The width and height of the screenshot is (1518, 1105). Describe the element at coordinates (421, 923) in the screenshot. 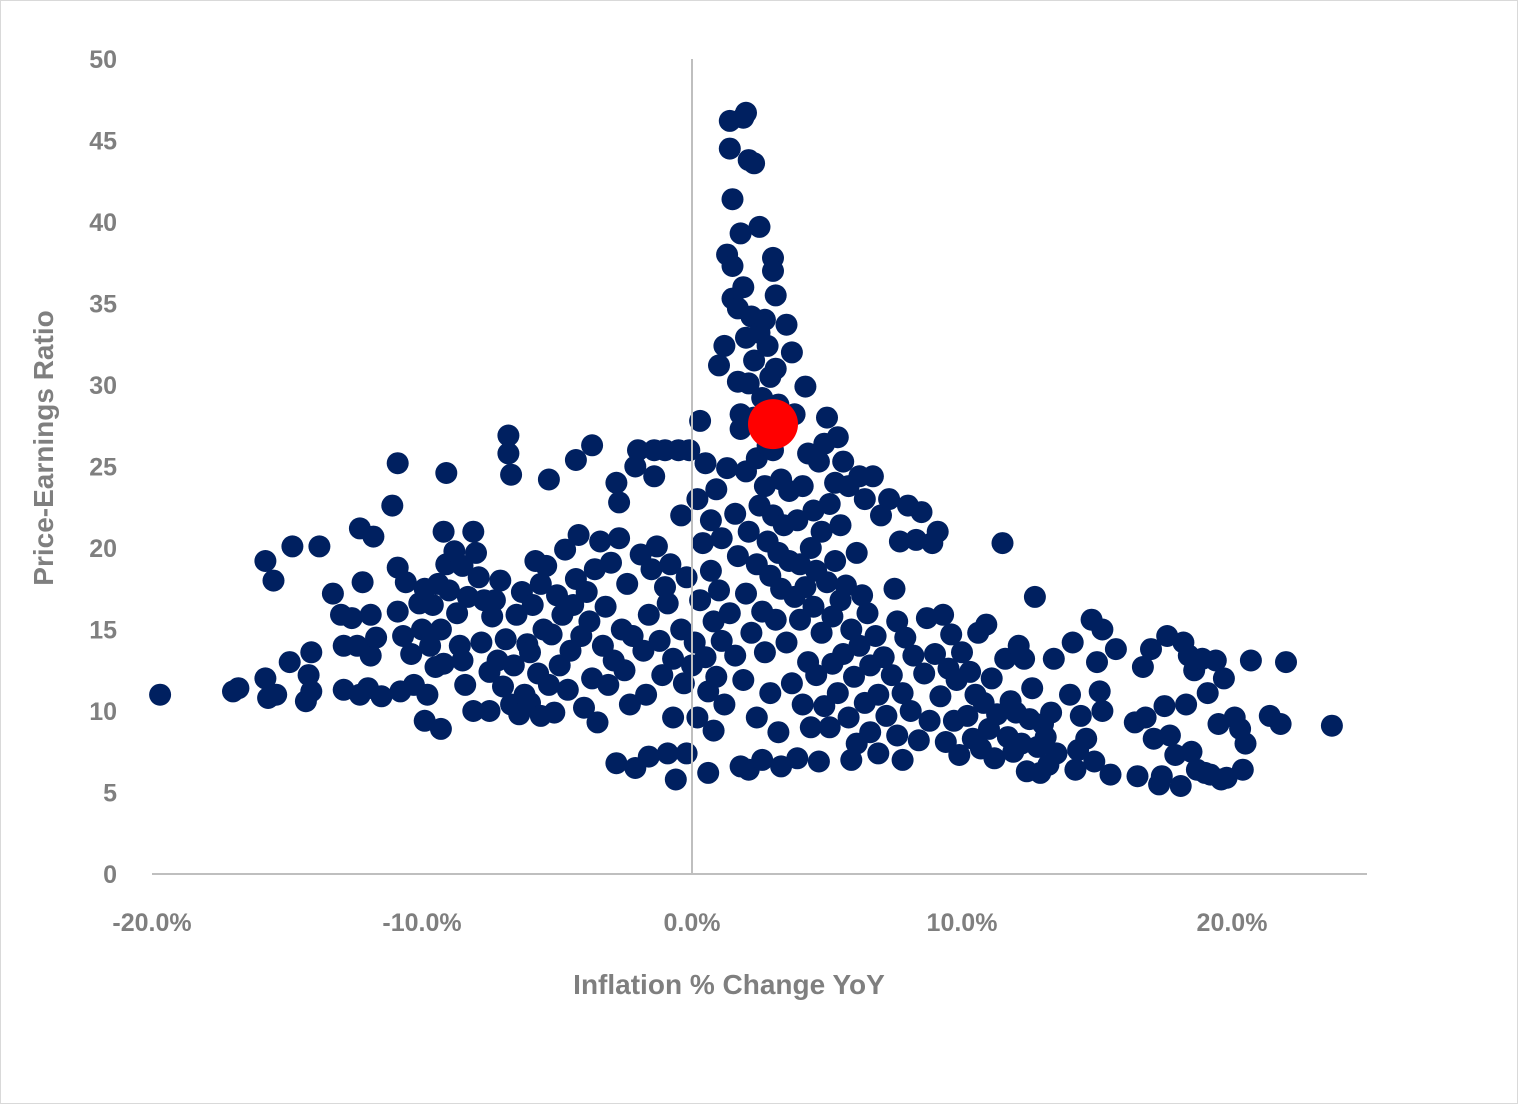

I see `x-tick-label: -10.0%` at that location.